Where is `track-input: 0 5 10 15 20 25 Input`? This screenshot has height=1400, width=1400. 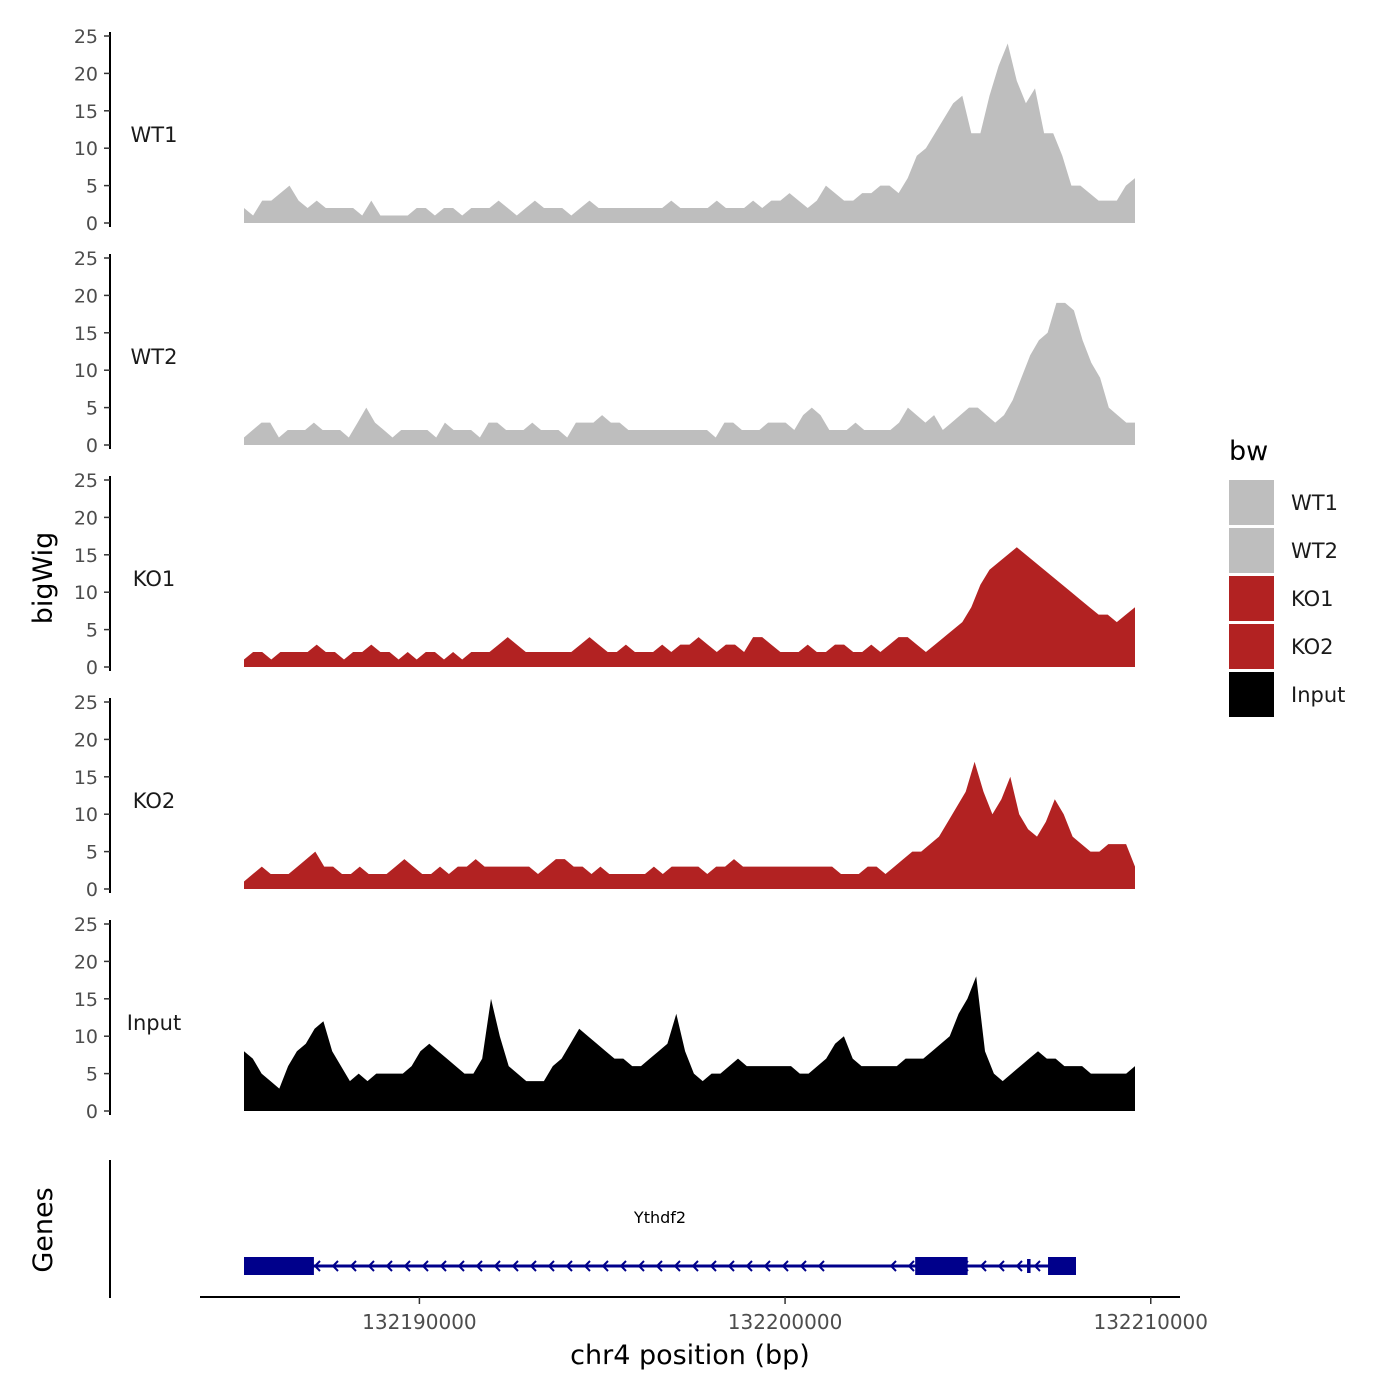
track-input: 0 5 10 15 20 25 Input is located at coordinates (604, 1018).